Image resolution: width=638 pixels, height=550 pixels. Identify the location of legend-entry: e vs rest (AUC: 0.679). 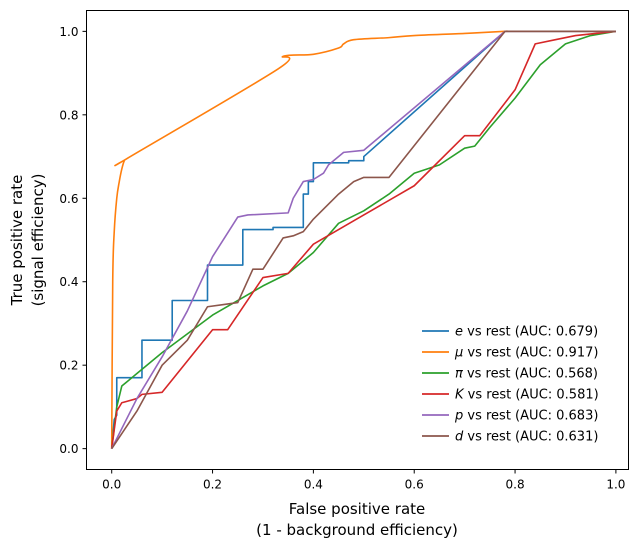
(510, 332).